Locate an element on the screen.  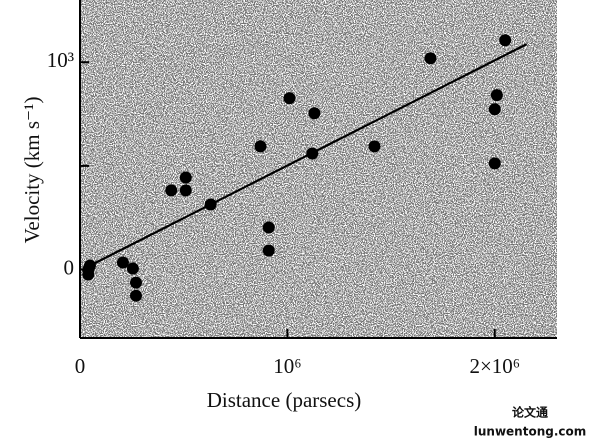
y-tick-label: 10³ is located at coordinates (60, 60).